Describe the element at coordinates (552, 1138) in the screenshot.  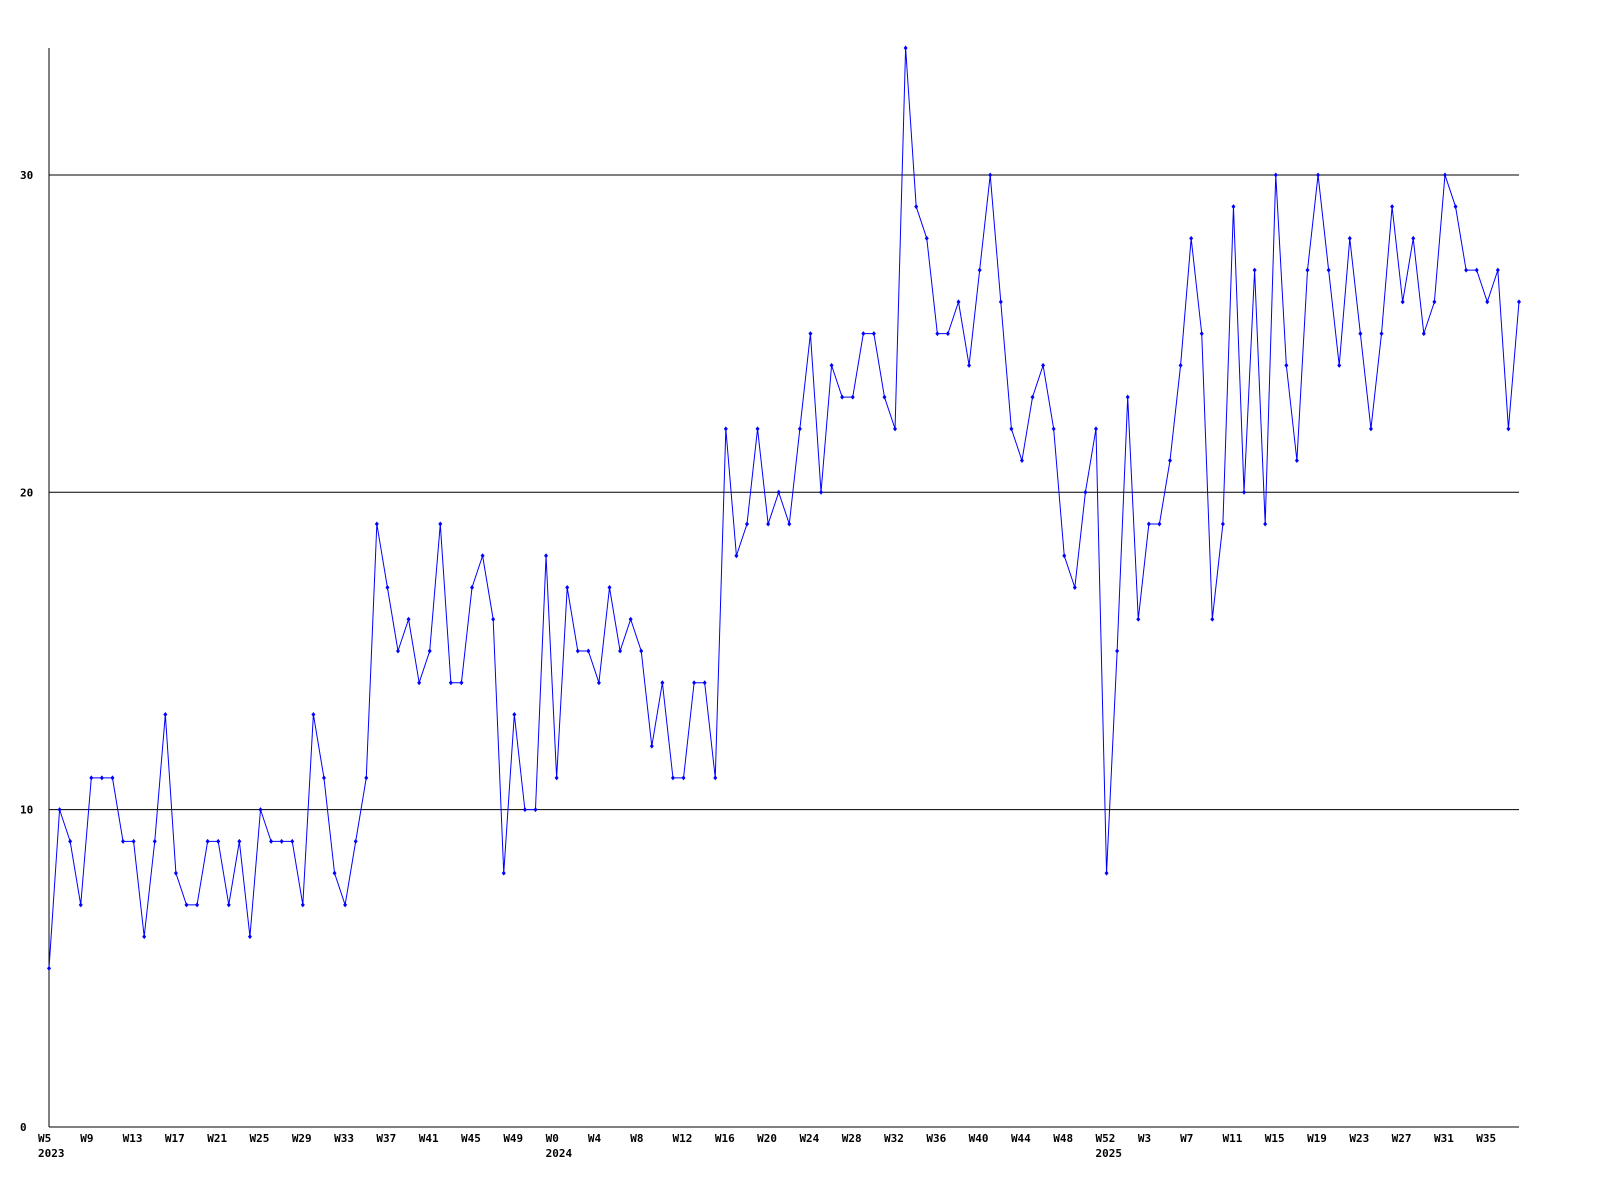
I see `x-tick-label: W0` at that location.